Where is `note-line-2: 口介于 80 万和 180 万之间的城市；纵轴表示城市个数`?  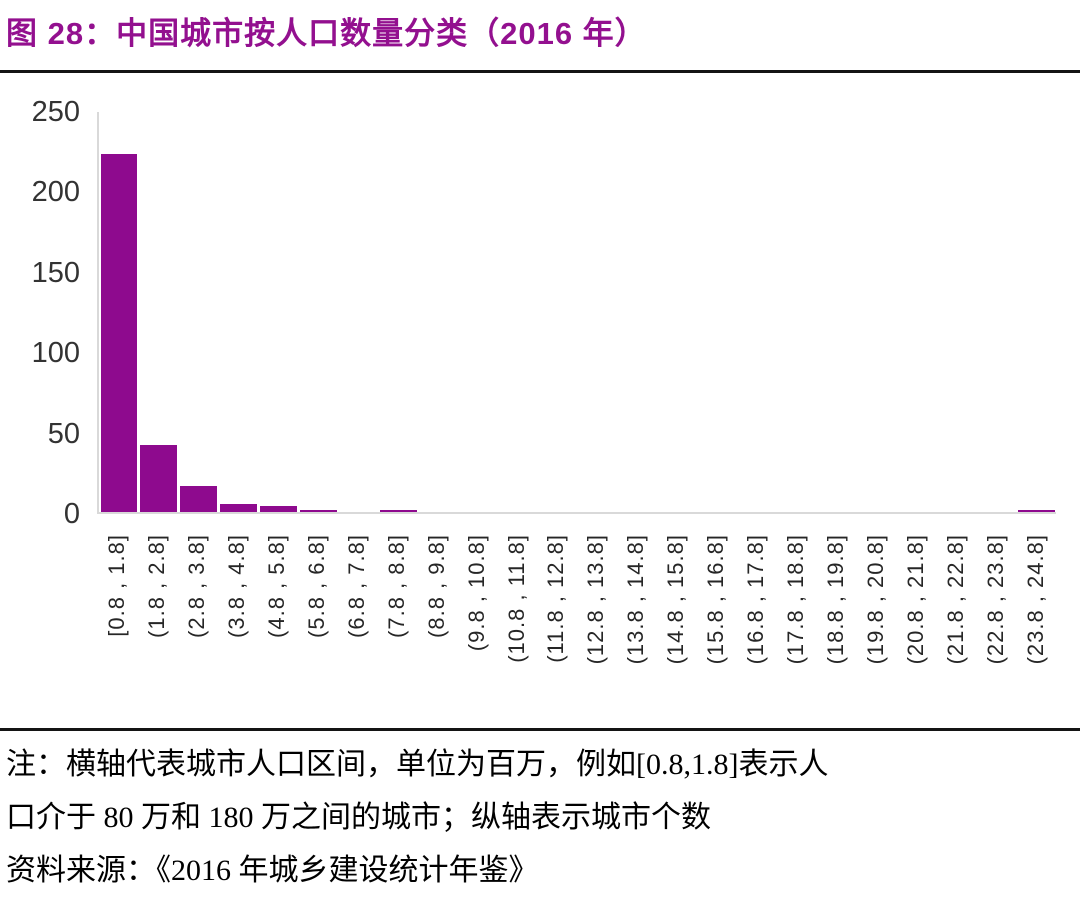 note-line-2: 口介于 80 万和 180 万之间的城市；纵轴表示城市个数 is located at coordinates (358, 817).